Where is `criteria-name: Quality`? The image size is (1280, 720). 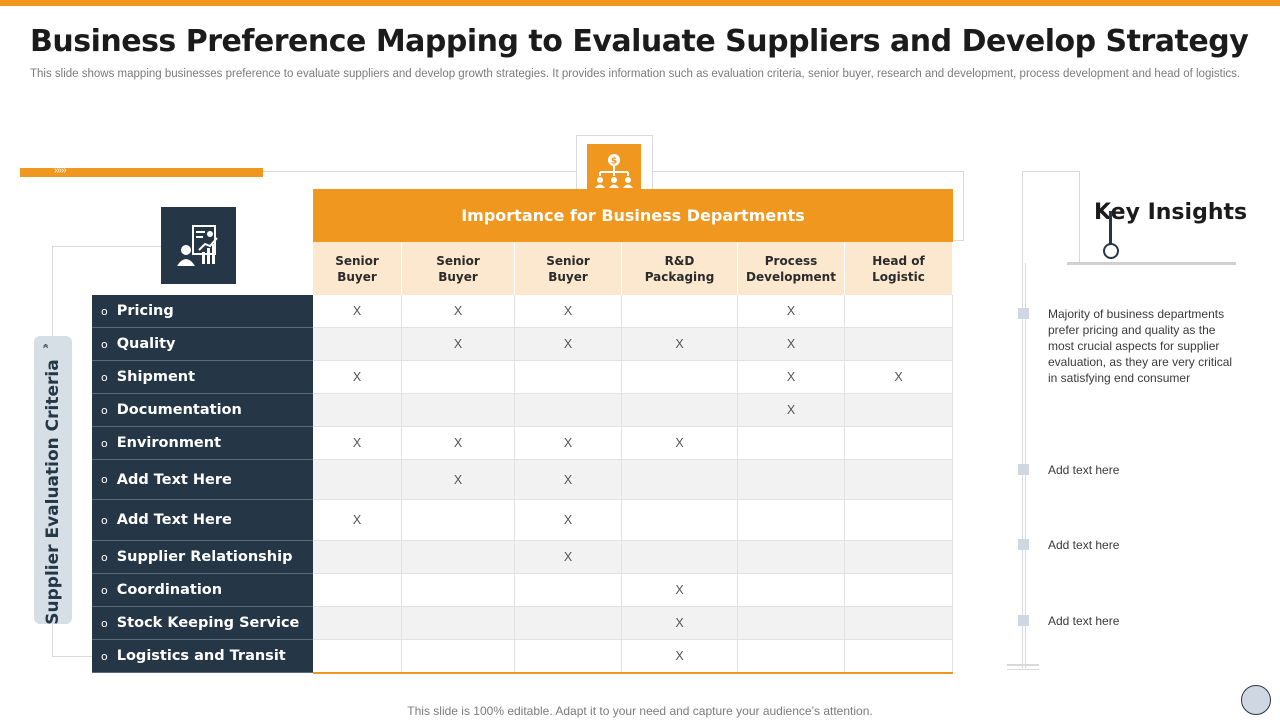
criteria-name: Quality is located at coordinates (146, 344).